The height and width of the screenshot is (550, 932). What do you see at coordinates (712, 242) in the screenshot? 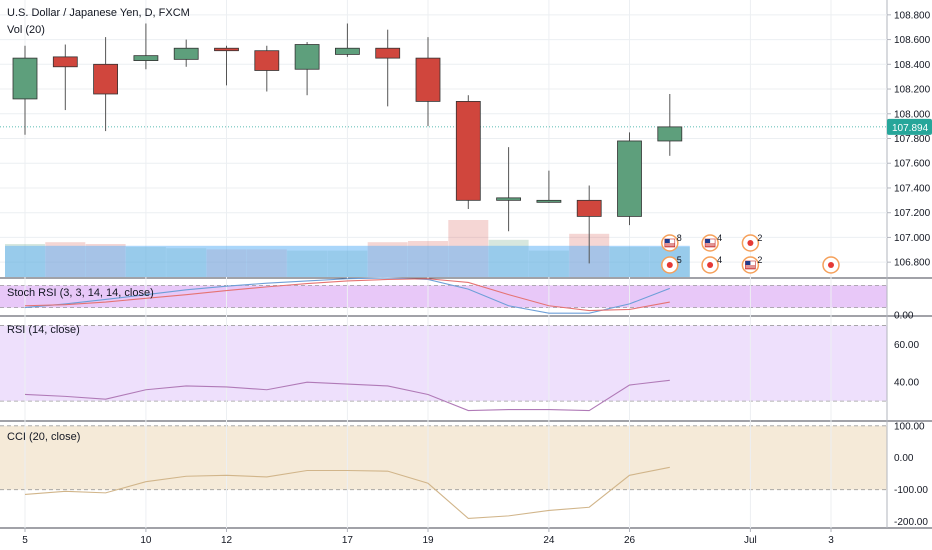
I see `us-flag-event-icon: 4` at bounding box center [712, 242].